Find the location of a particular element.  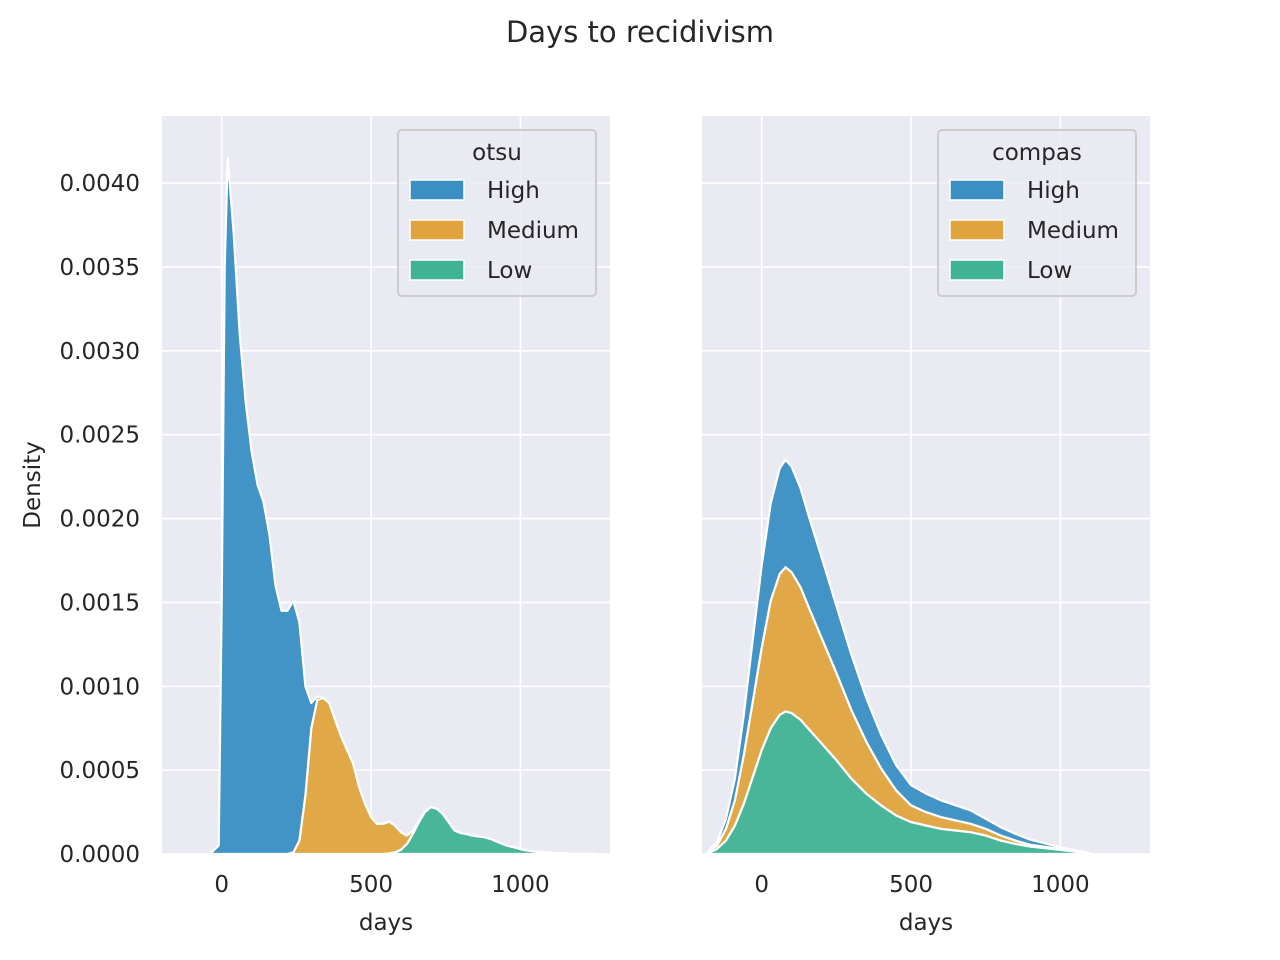

legend-title: compas is located at coordinates (1037, 153).